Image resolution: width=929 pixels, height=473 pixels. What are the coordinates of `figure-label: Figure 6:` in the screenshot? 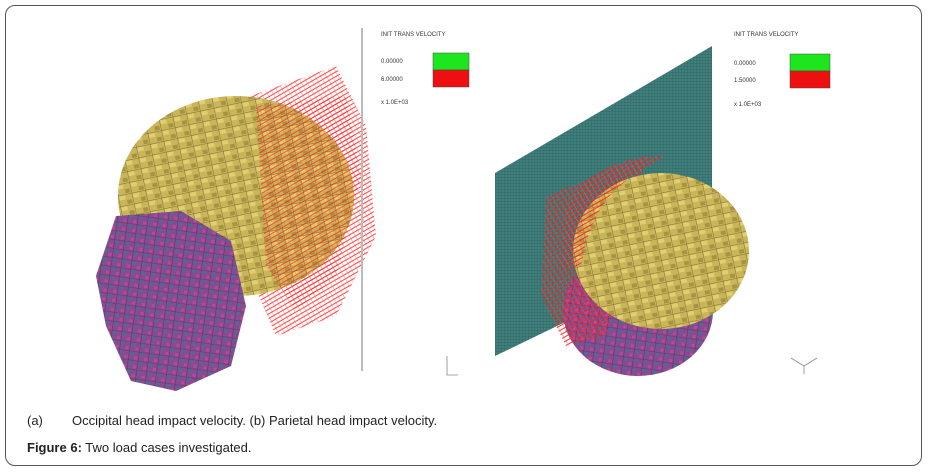 It's located at (54, 447).